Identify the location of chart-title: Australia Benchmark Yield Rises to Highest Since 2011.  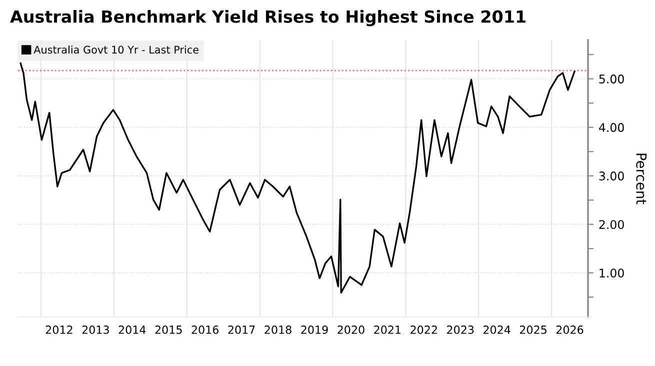
(268, 18).